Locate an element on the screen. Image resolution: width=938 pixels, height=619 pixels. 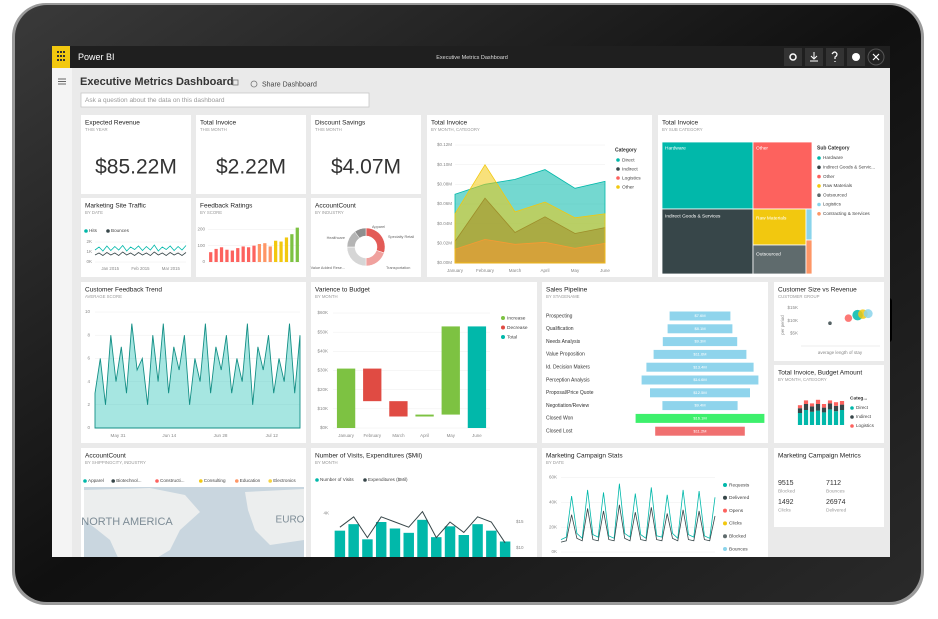
settings-button is located at coordinates (793, 57).